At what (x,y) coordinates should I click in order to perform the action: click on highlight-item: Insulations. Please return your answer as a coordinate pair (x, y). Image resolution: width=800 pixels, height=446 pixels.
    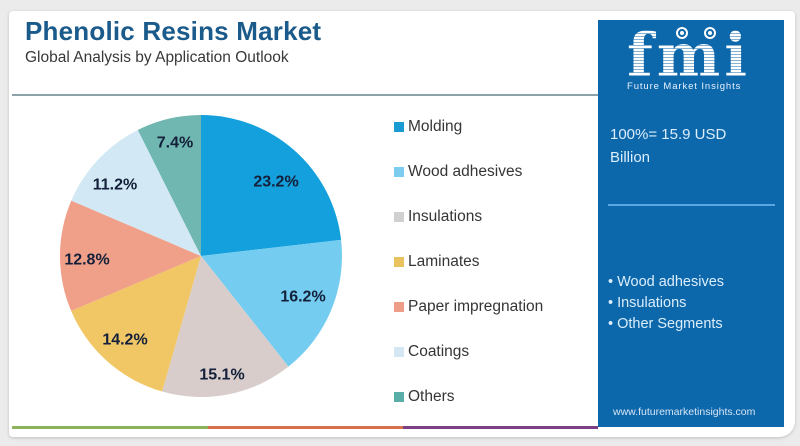
    Looking at the image, I should click on (666, 303).